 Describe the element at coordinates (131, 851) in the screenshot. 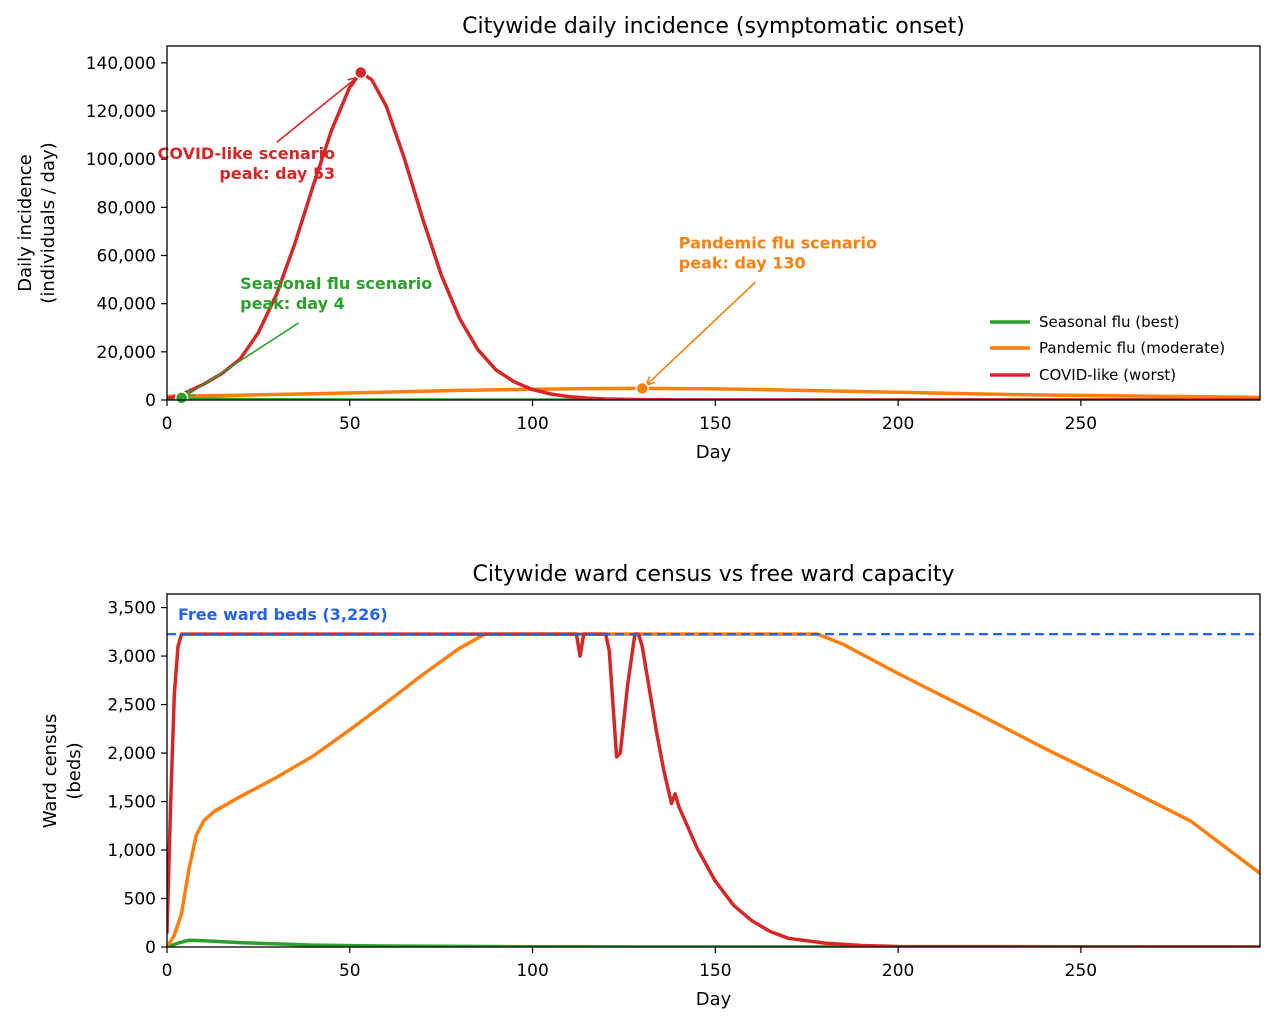

I see `y-tick-label: 1,000` at that location.